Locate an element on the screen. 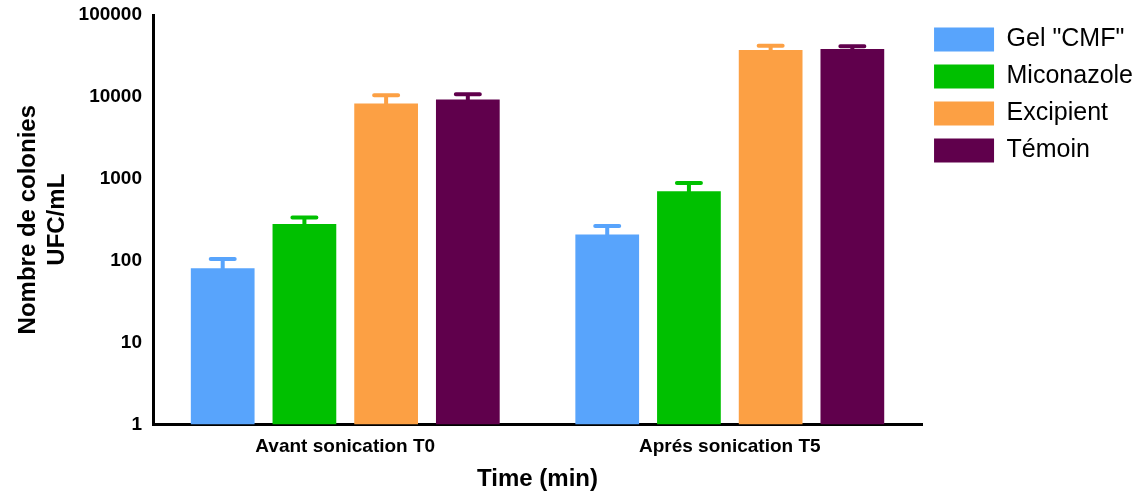 The height and width of the screenshot is (503, 1148). x-tick-label: Avant sonication T0 is located at coordinates (345, 446).